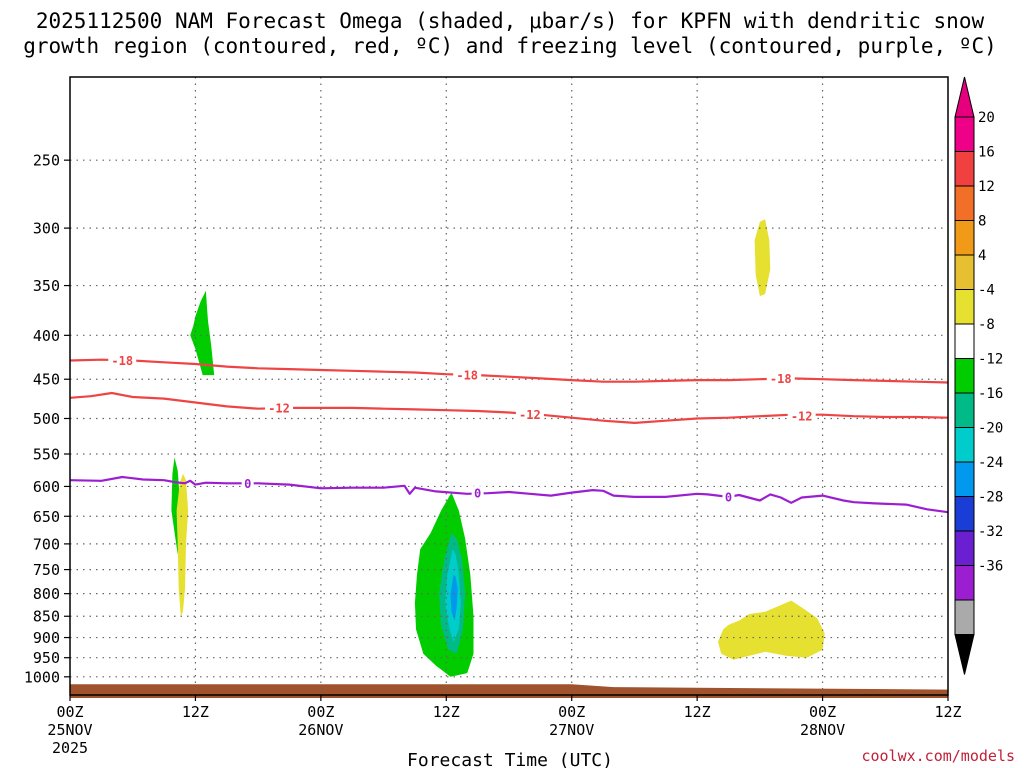 This screenshot has height=768, width=1024. What do you see at coordinates (982, 256) in the screenshot?
I see `colorbar-label: 4` at bounding box center [982, 256].